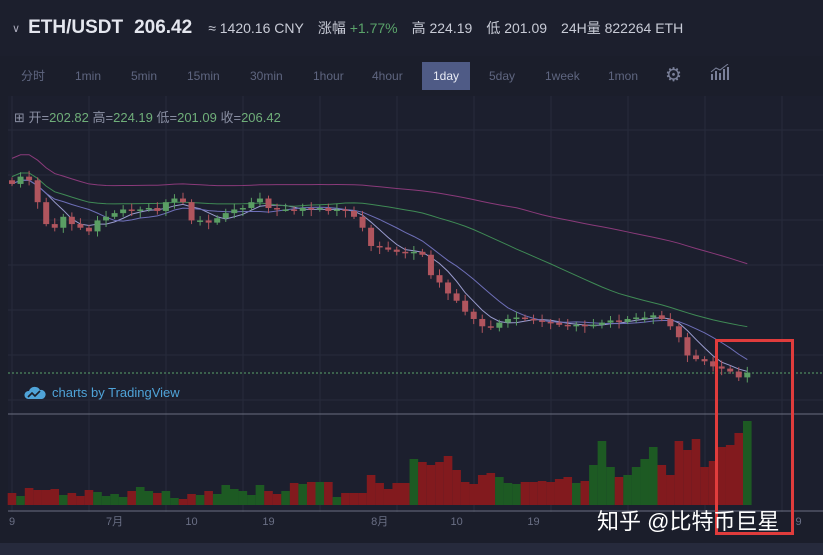 The height and width of the screenshot is (555, 823). I want to click on tab-30min: 30min, so click(266, 76).